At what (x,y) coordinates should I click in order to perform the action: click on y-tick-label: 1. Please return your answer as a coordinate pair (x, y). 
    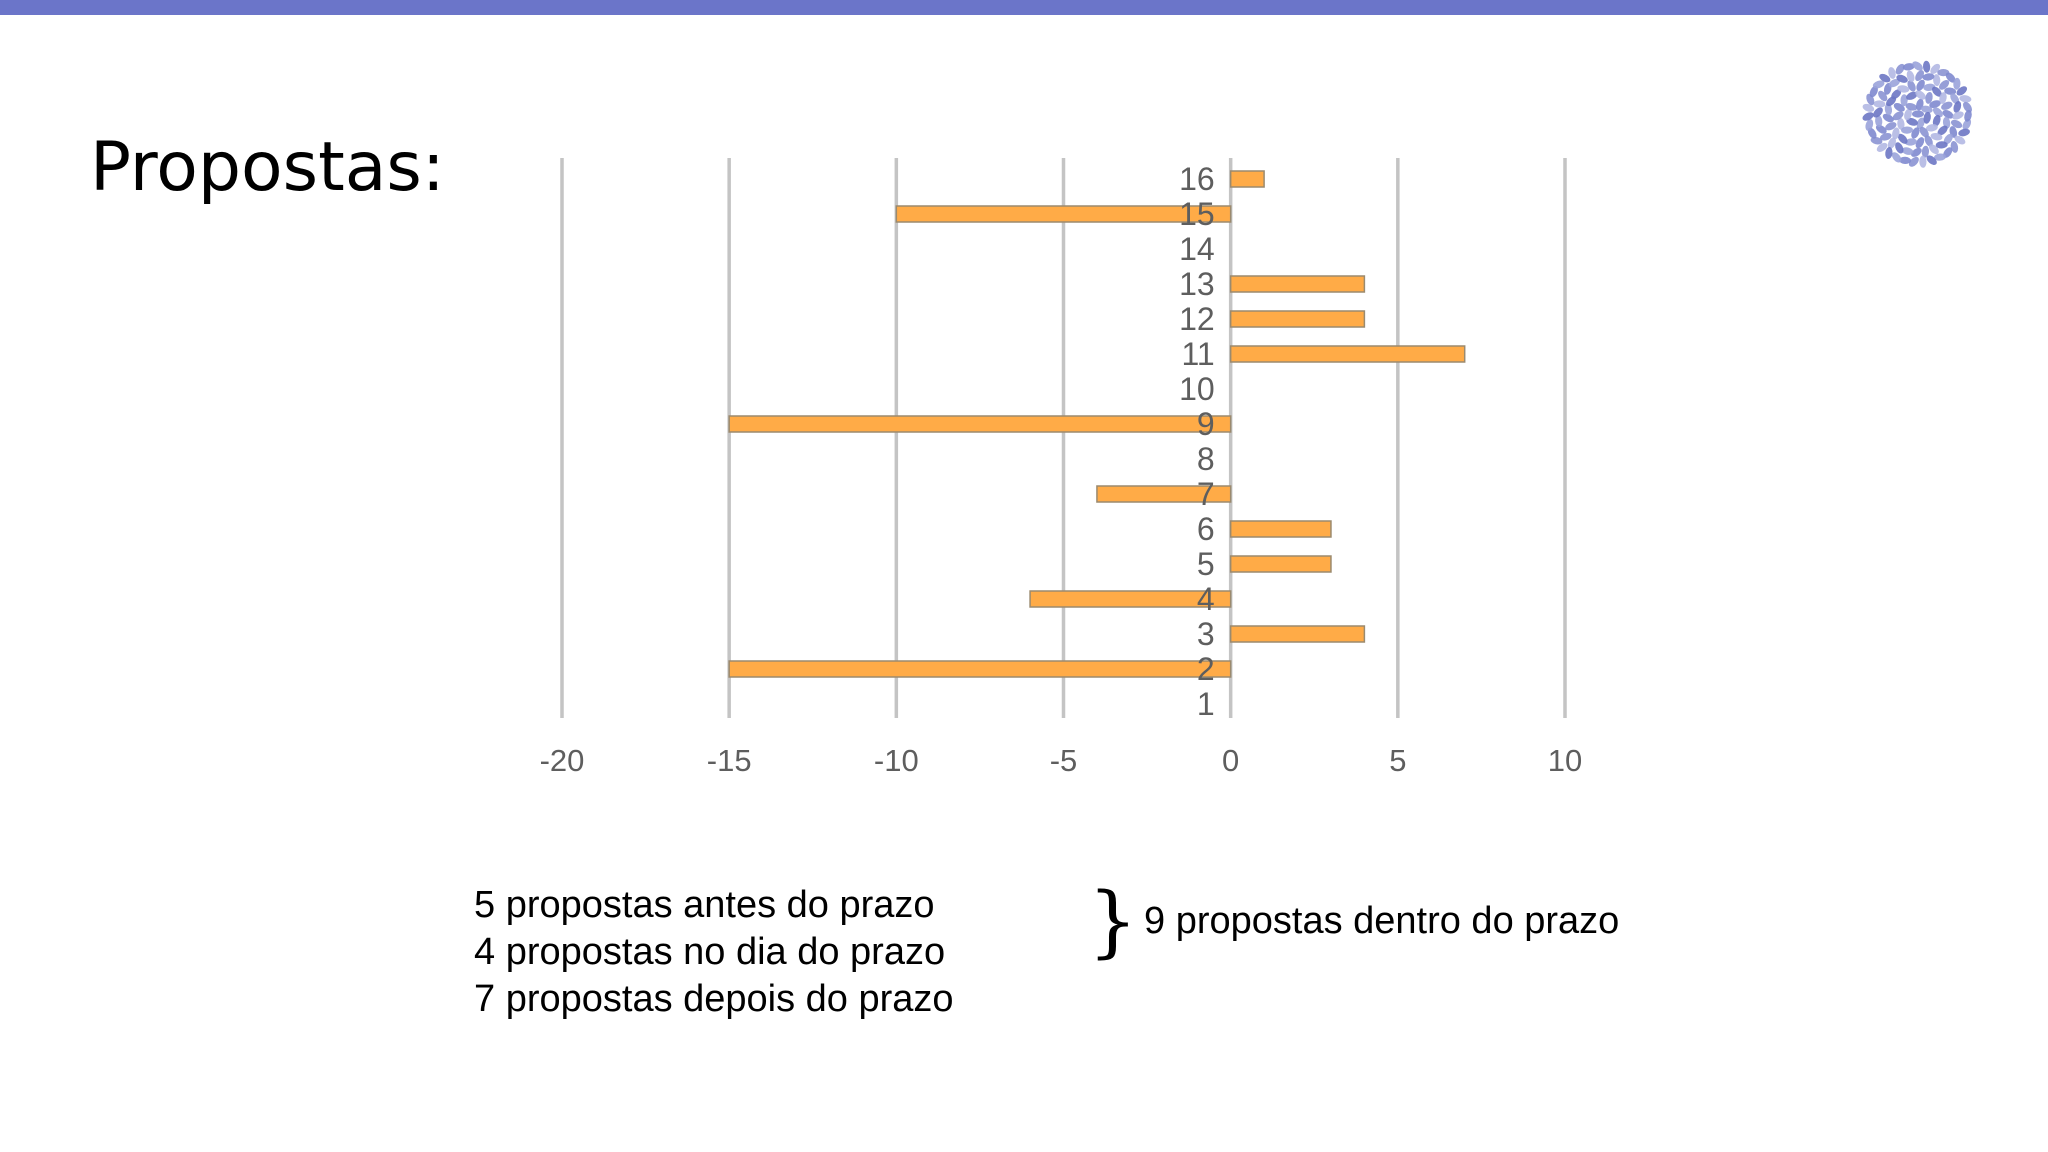
    Looking at the image, I should click on (1206, 704).